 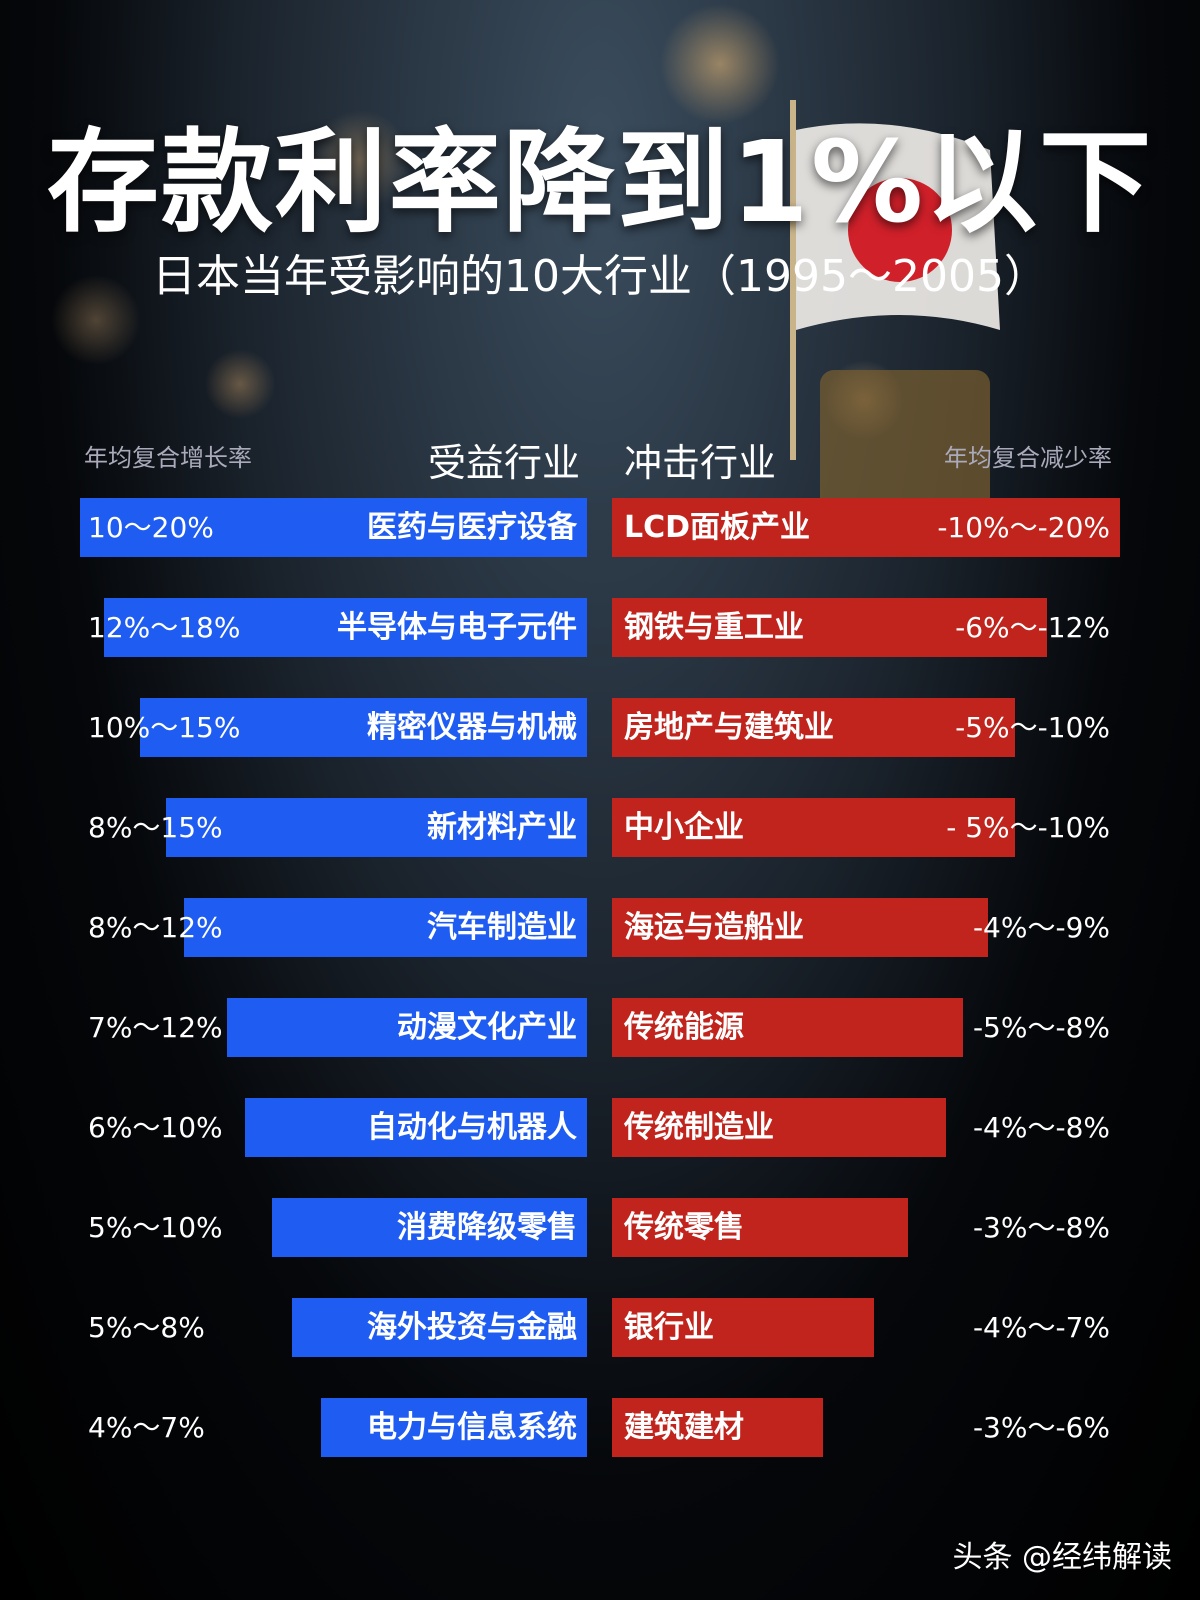 I want to click on decline-label: -3%～-8%, so click(x=1041, y=1227).